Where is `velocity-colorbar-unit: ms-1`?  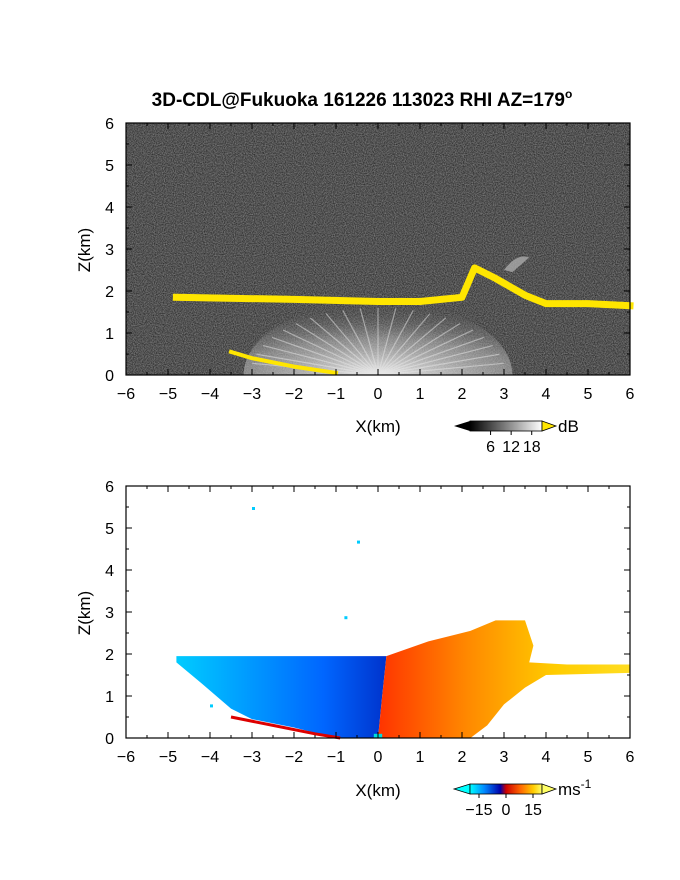
velocity-colorbar-unit: ms-1 is located at coordinates (575, 788).